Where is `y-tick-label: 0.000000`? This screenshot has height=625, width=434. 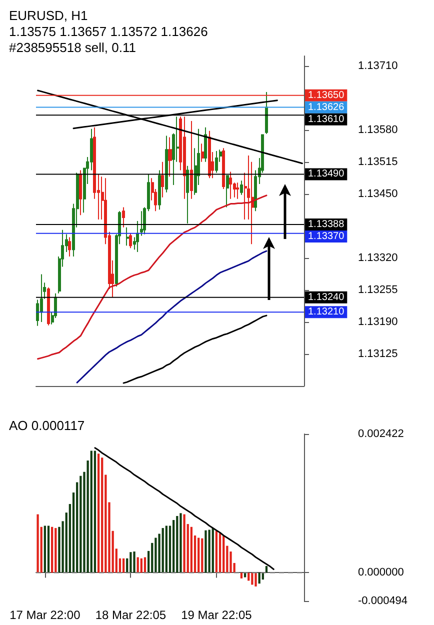
y-tick-label: 0.000000 is located at coordinates (381, 572).